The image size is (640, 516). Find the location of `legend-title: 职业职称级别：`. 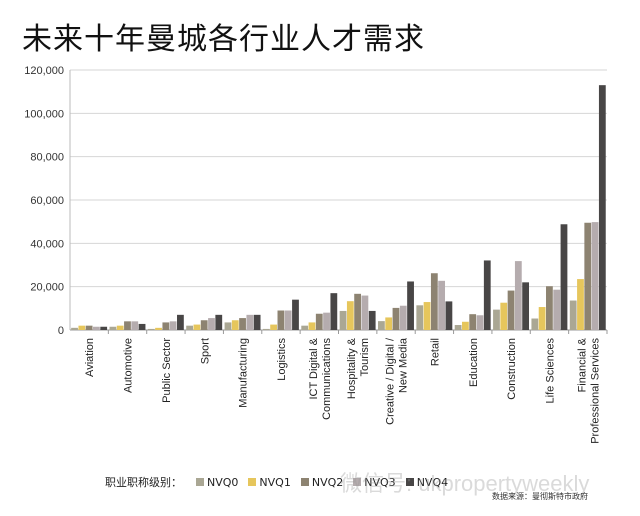

legend-title: 职业职称级别： is located at coordinates (143, 482).